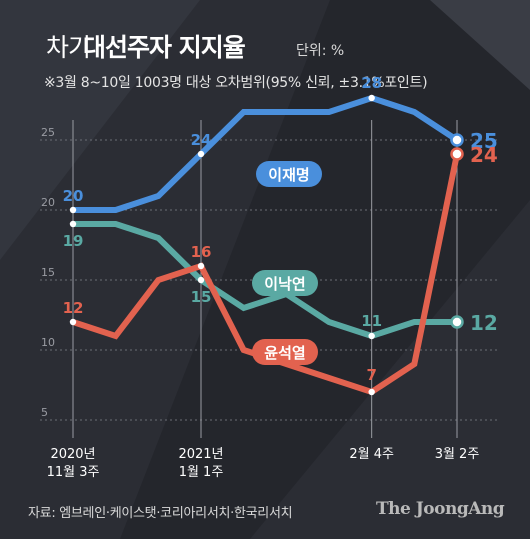  What do you see at coordinates (201, 472) in the screenshot?
I see `x-tick-label: 1월 1주` at bounding box center [201, 472].